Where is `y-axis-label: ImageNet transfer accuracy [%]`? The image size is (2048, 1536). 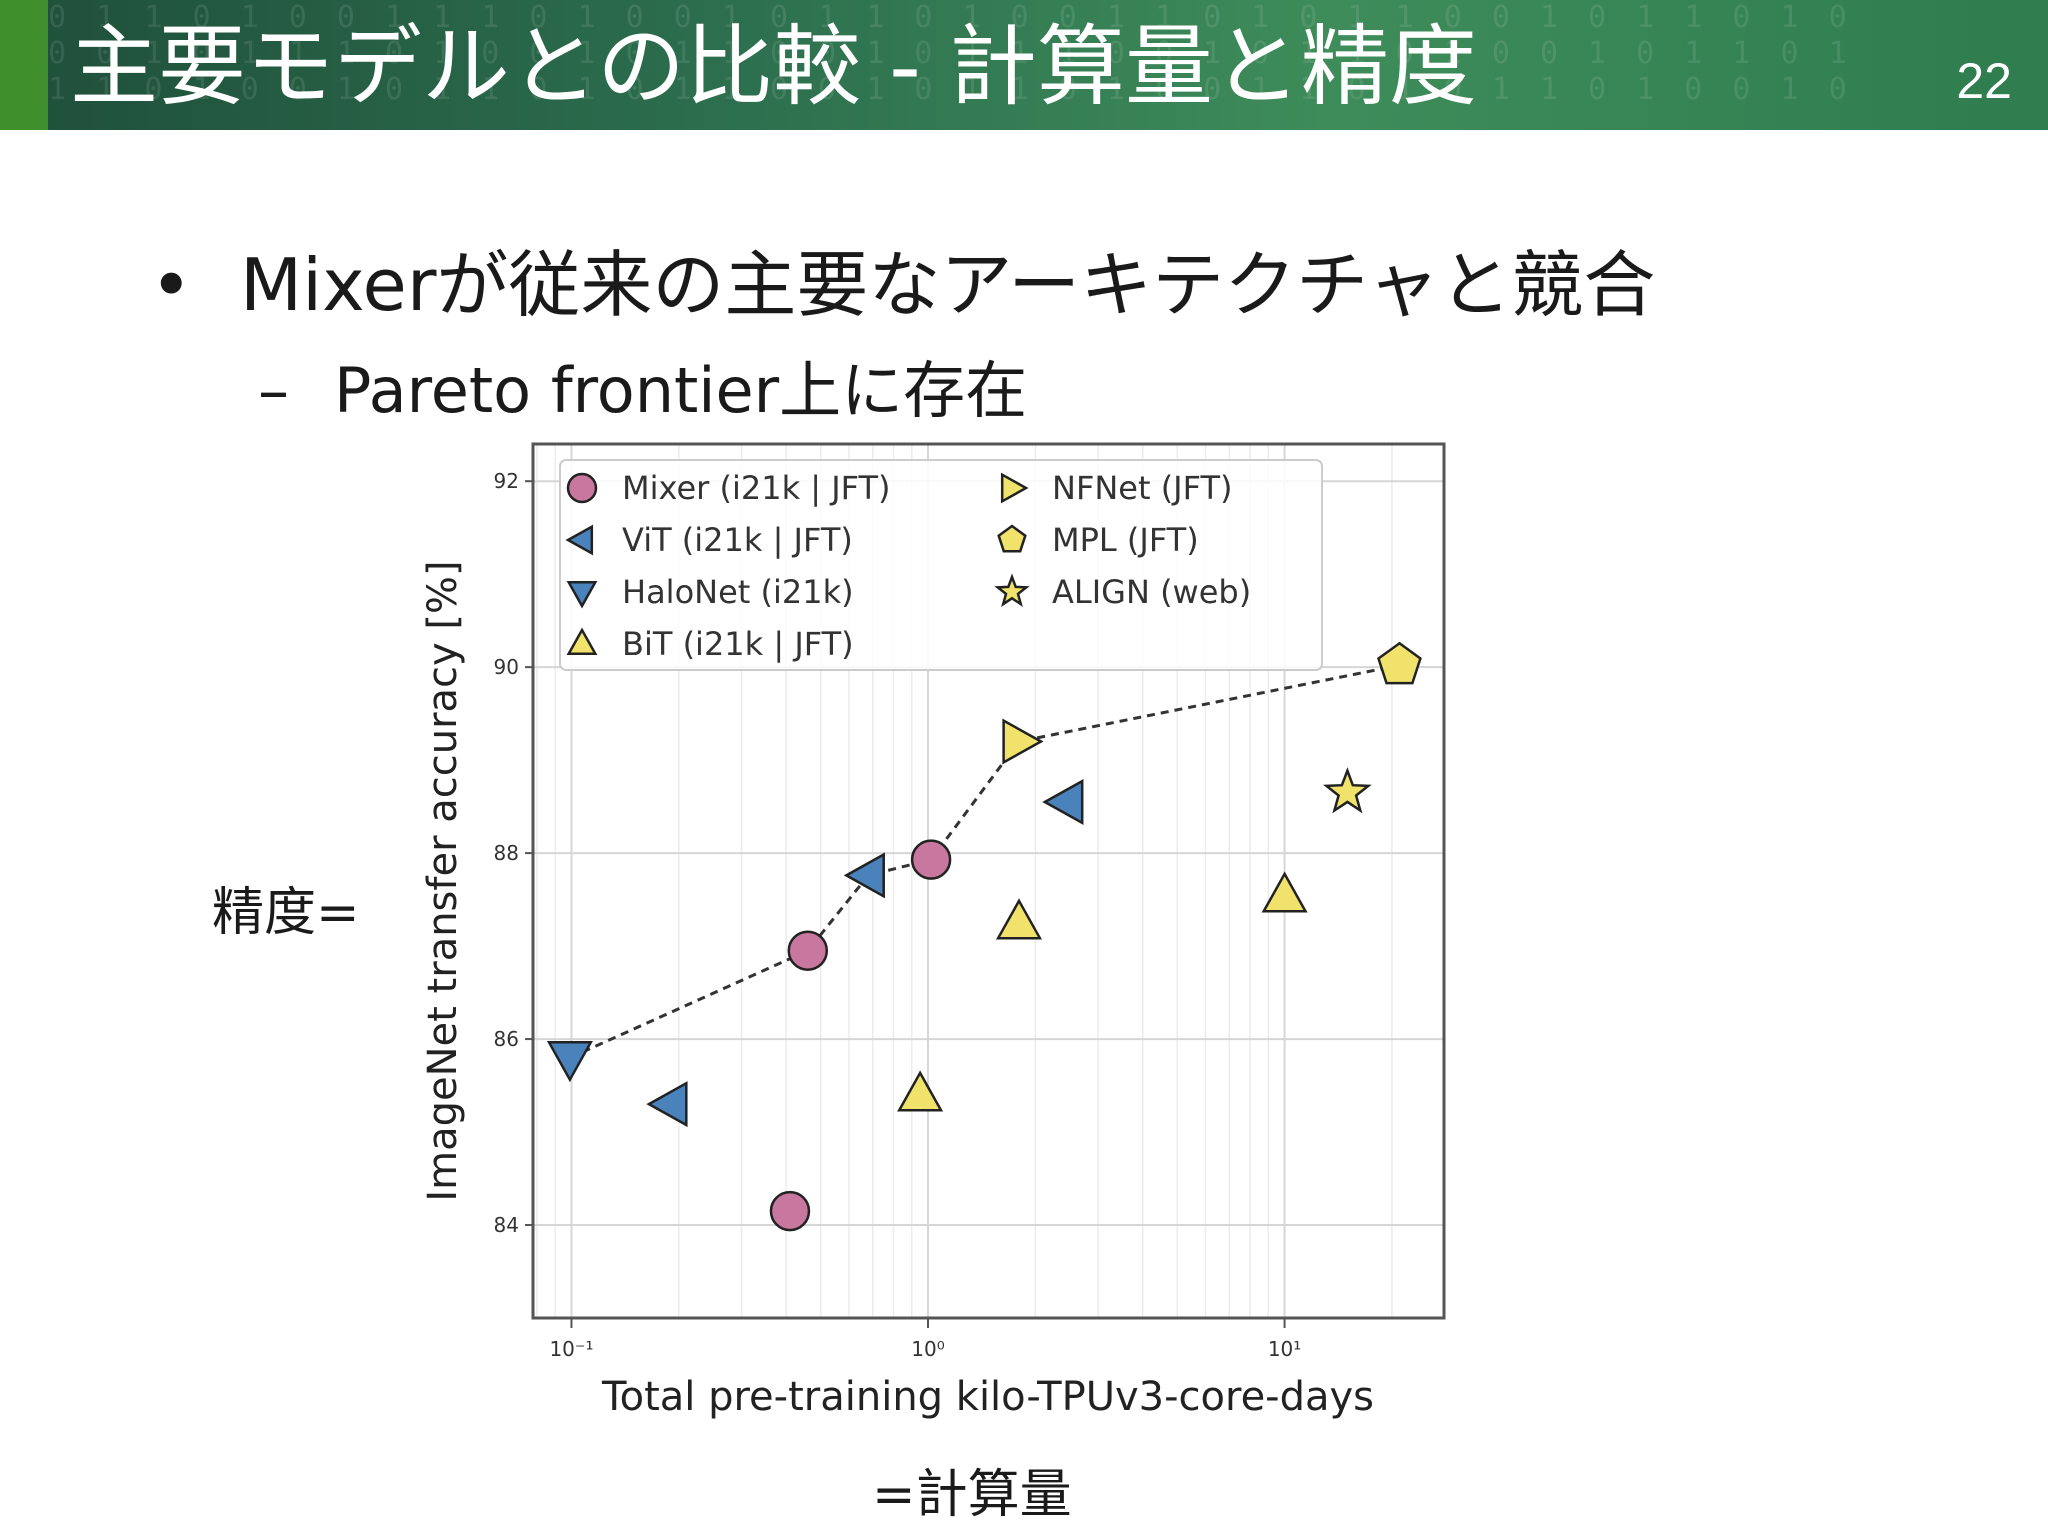 y-axis-label: ImageNet transfer accuracy [%] is located at coordinates (443, 880).